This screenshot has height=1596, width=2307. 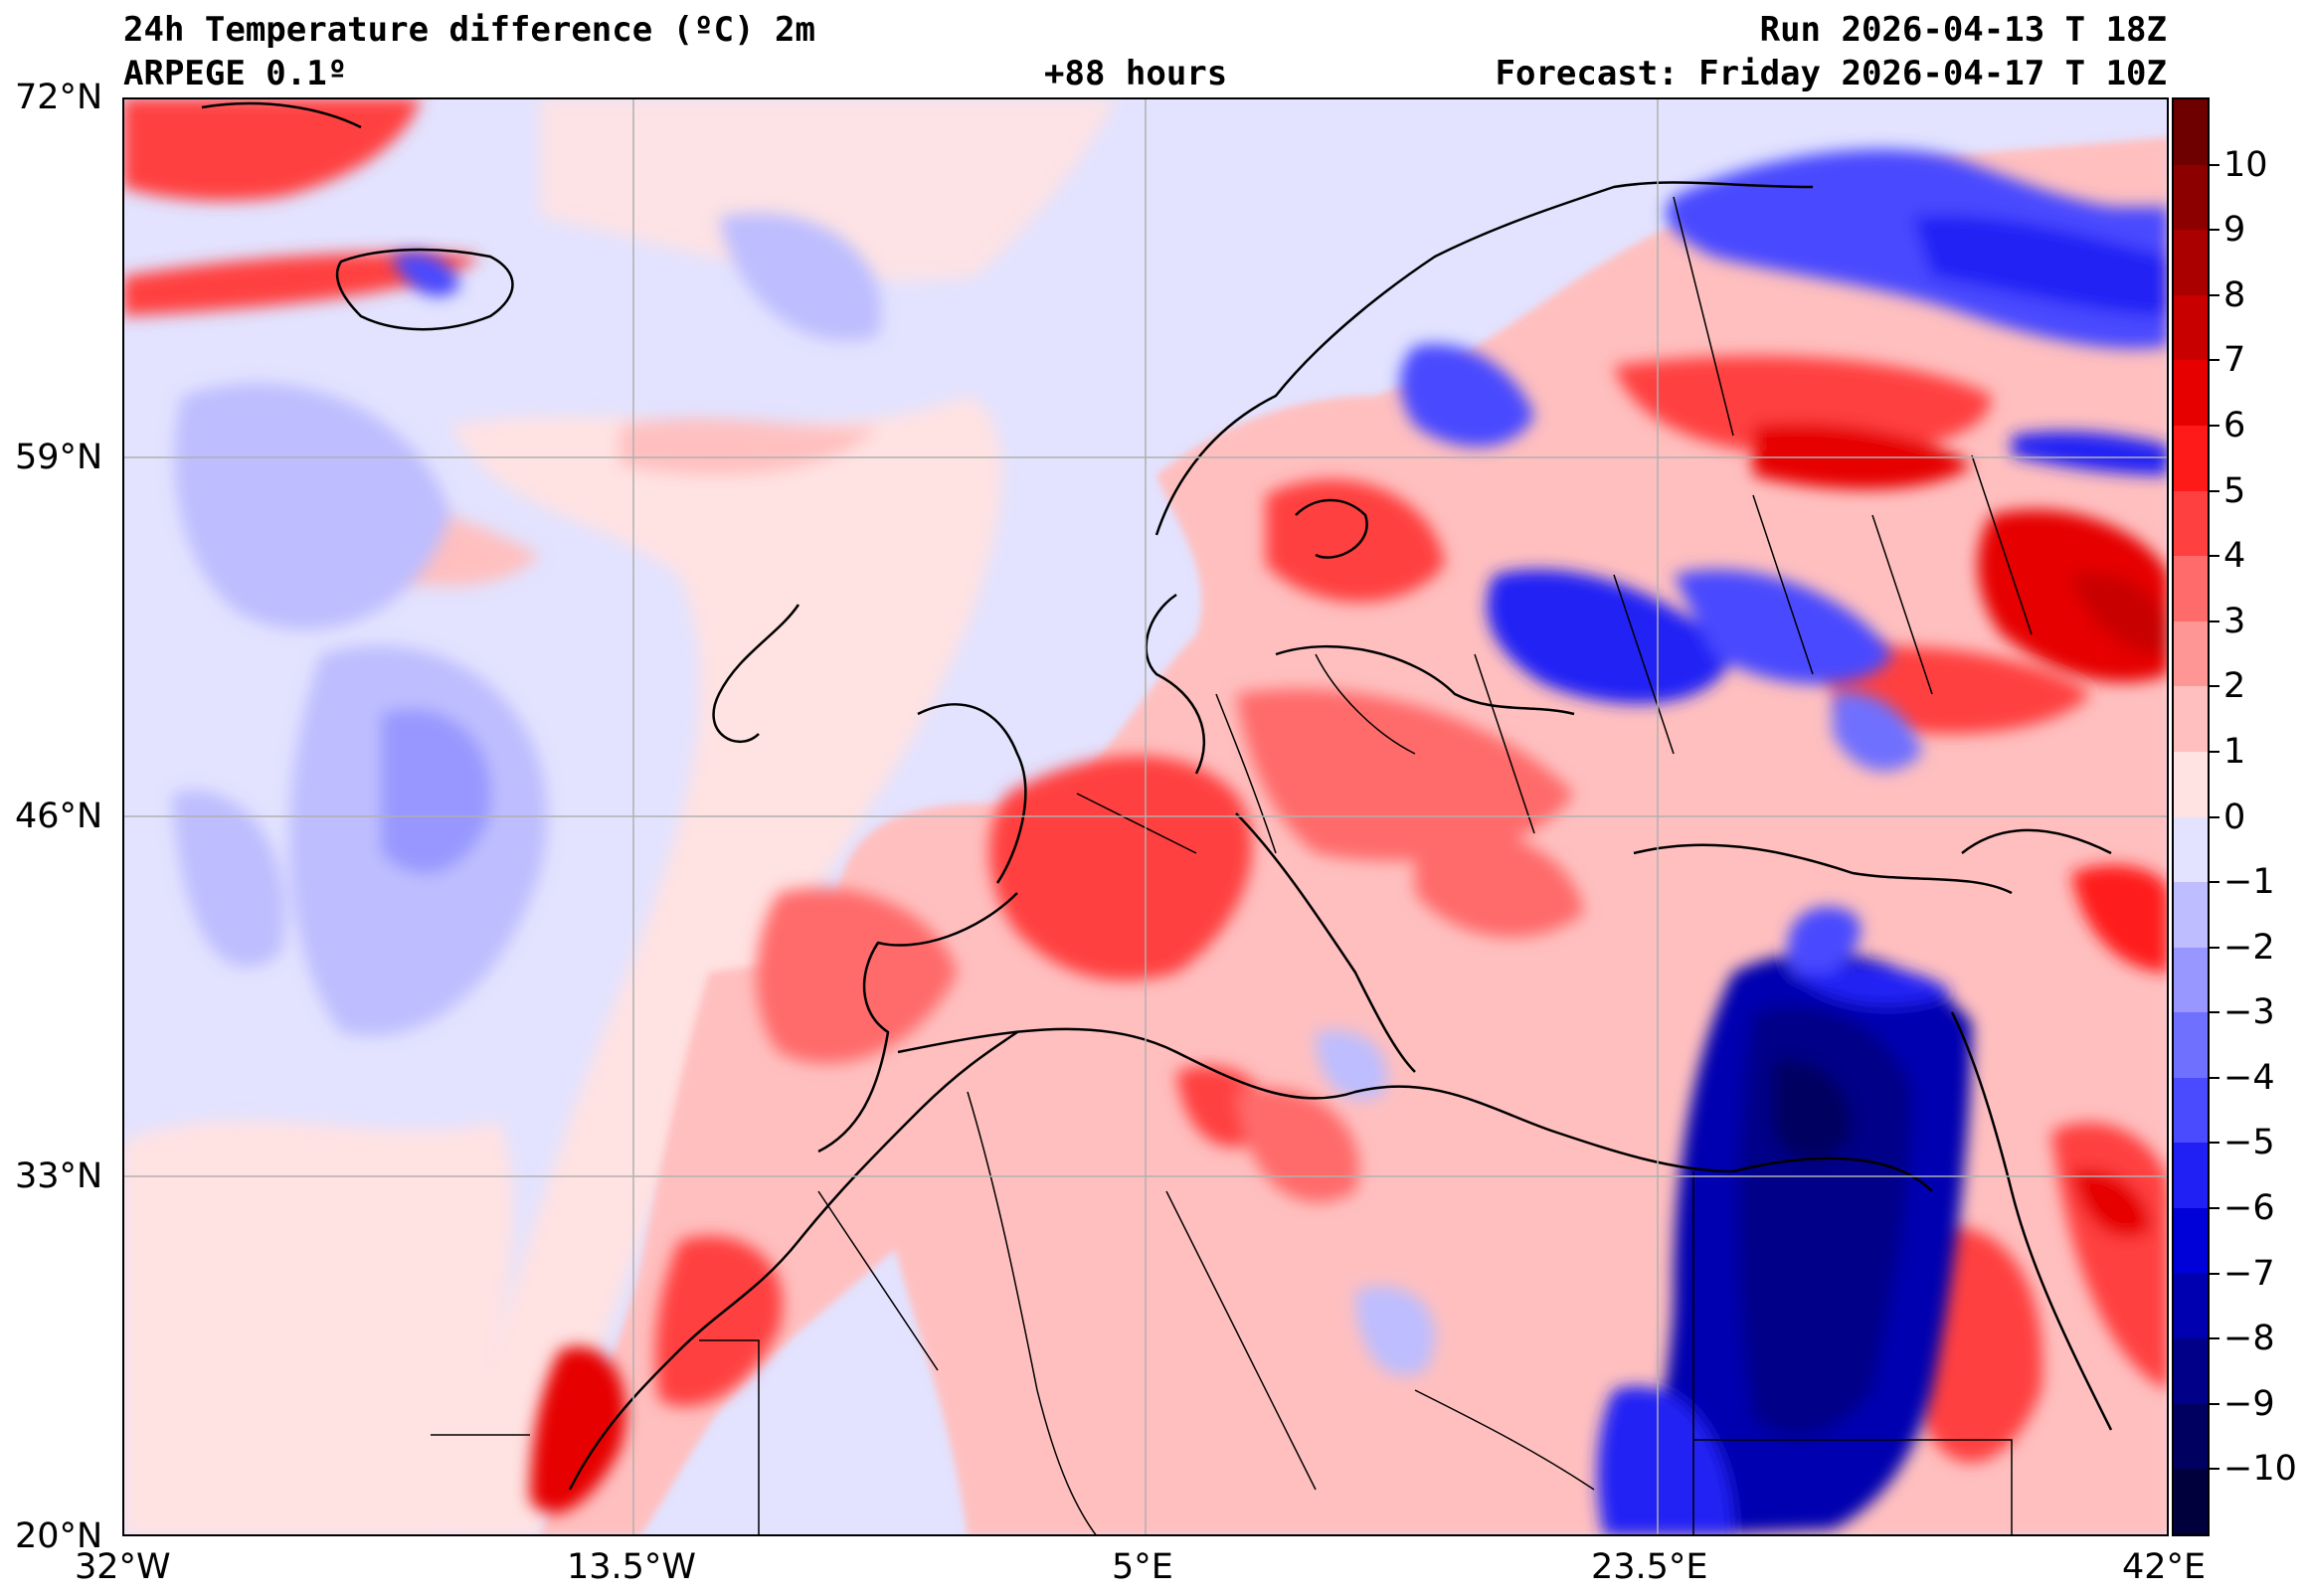 What do you see at coordinates (2249, 1274) in the screenshot?
I see `colorbar-label: −7` at bounding box center [2249, 1274].